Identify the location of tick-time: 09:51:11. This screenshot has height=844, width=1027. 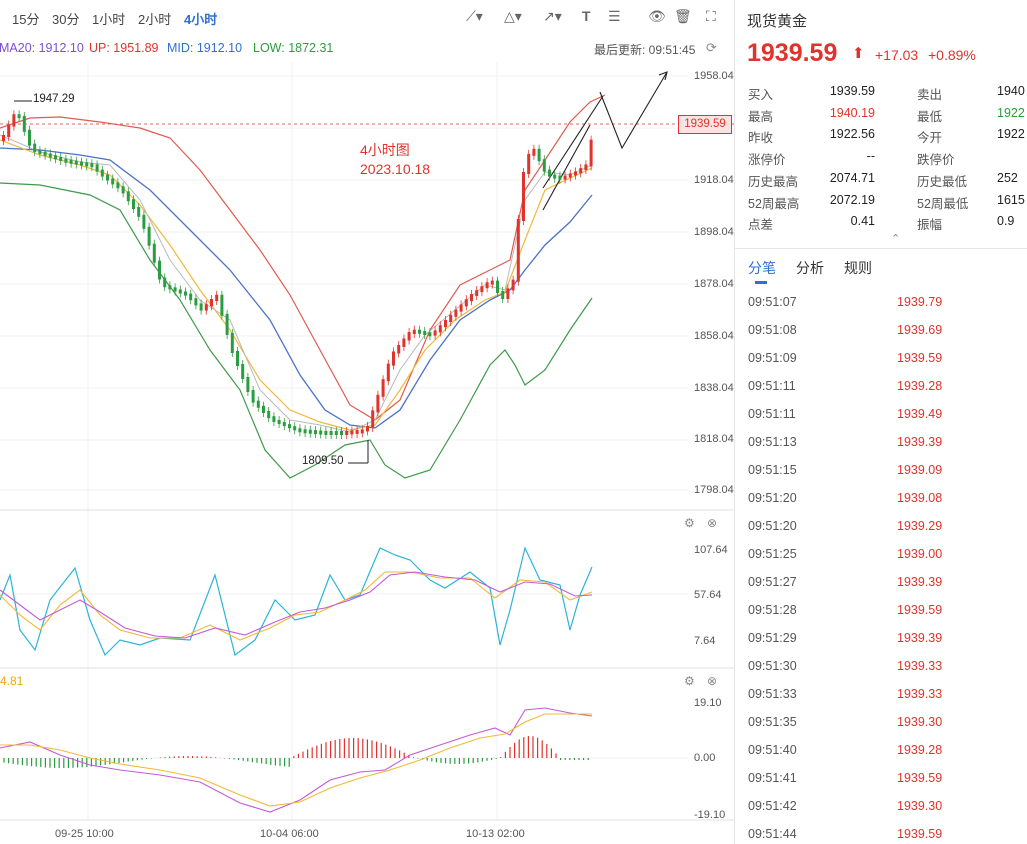
(772, 414).